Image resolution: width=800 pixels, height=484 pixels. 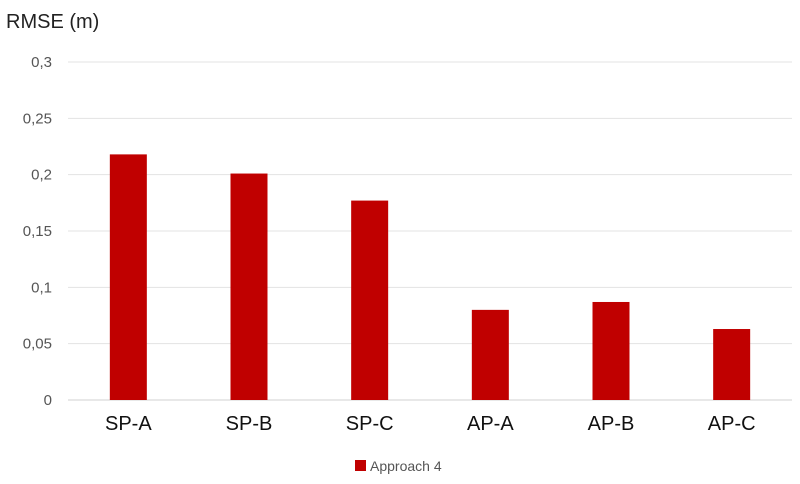 I want to click on x-tick-label: SP-B, so click(x=249, y=424).